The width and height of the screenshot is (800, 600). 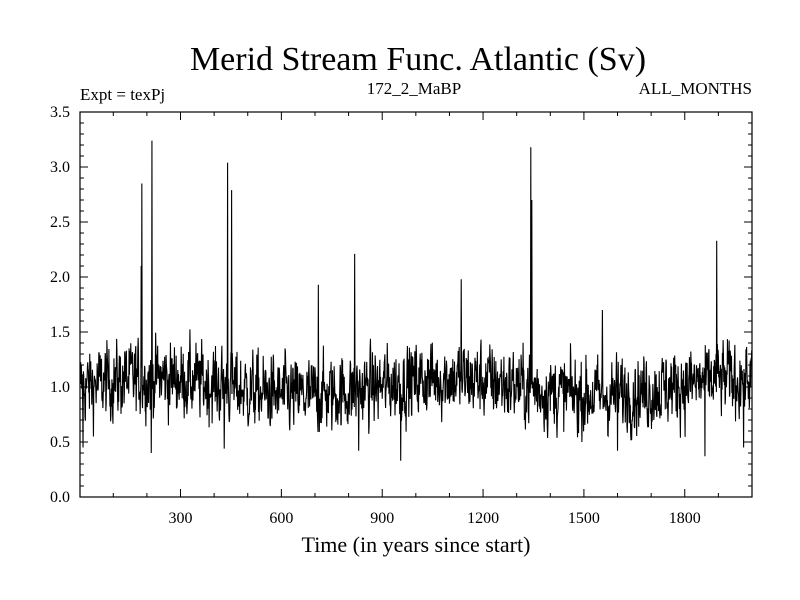 What do you see at coordinates (695, 88) in the screenshot?
I see `months-label: ALL_MONTHS` at bounding box center [695, 88].